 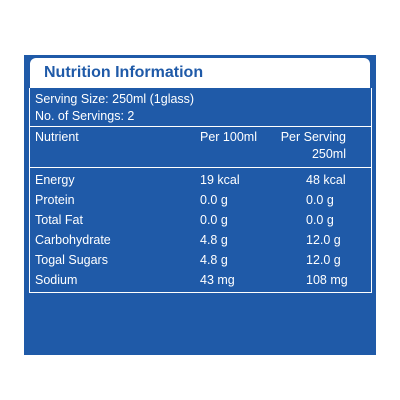 I want to click on nutrient-name: Togal Sugars, so click(x=71, y=260).